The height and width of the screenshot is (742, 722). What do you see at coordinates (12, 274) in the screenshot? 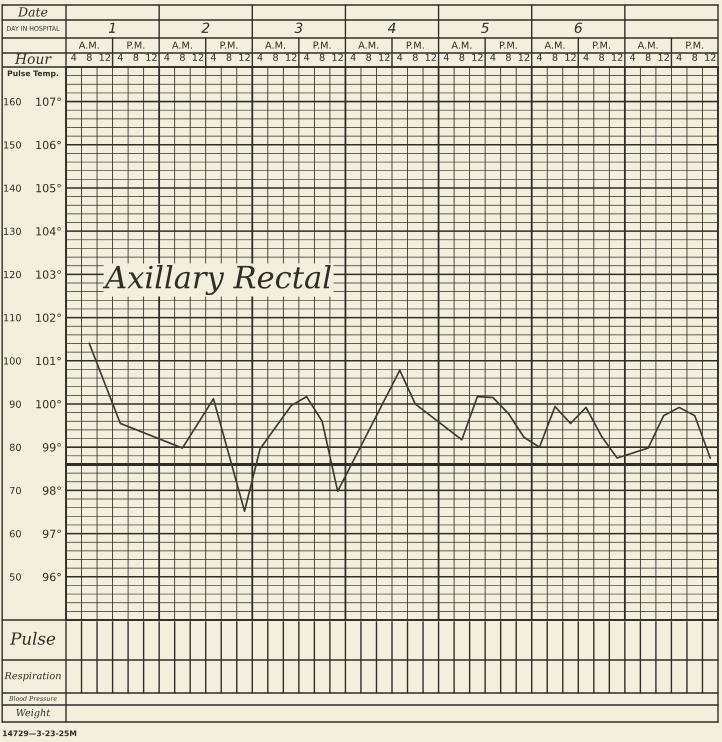
I see `y2-tick-label: 120` at bounding box center [12, 274].